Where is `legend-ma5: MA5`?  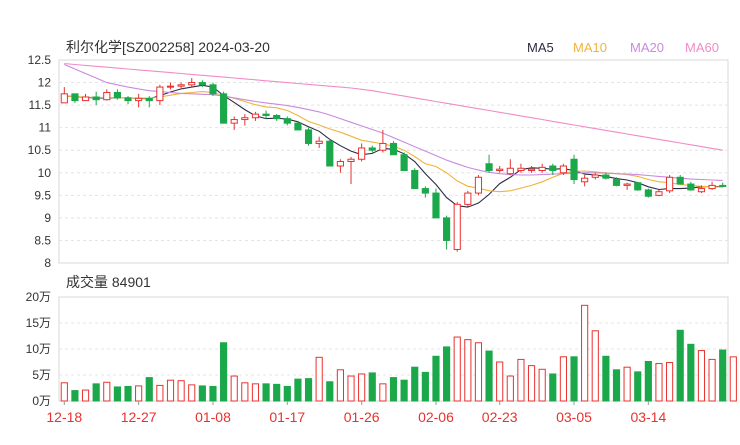 legend-ma5: MA5 is located at coordinates (540, 47).